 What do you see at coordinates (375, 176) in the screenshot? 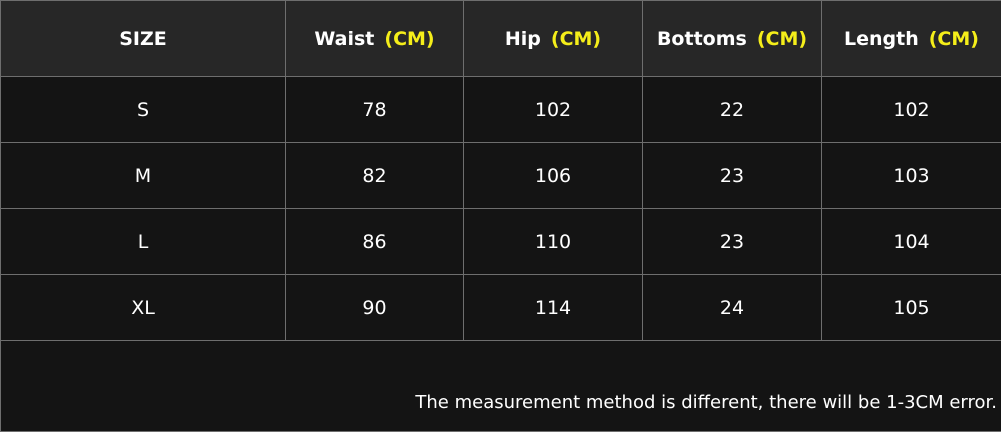
I see `table-cell: 82` at bounding box center [375, 176].